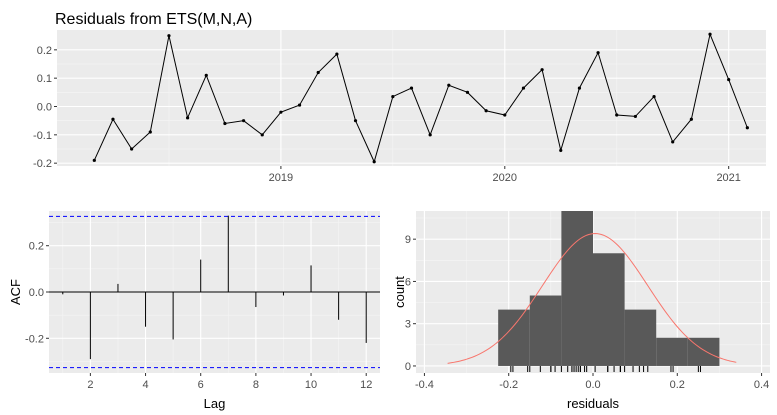 Image resolution: width=777 pixels, height=415 pixels. Describe the element at coordinates (592, 385) in the screenshot. I see `x-tick-label: 0.0` at that location.